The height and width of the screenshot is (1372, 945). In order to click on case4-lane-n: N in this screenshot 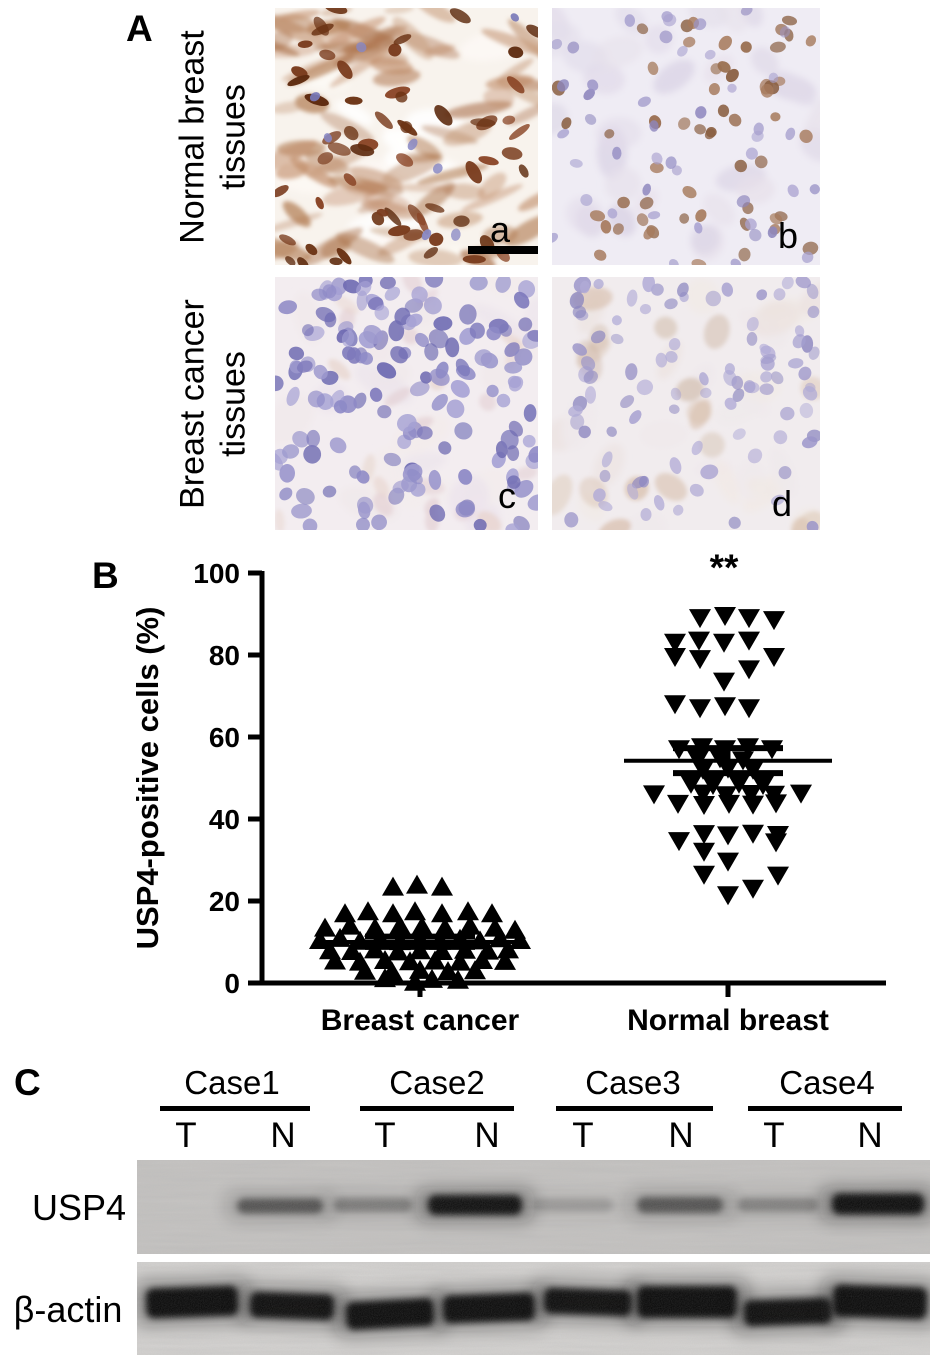, I will do `click(870, 1135)`.